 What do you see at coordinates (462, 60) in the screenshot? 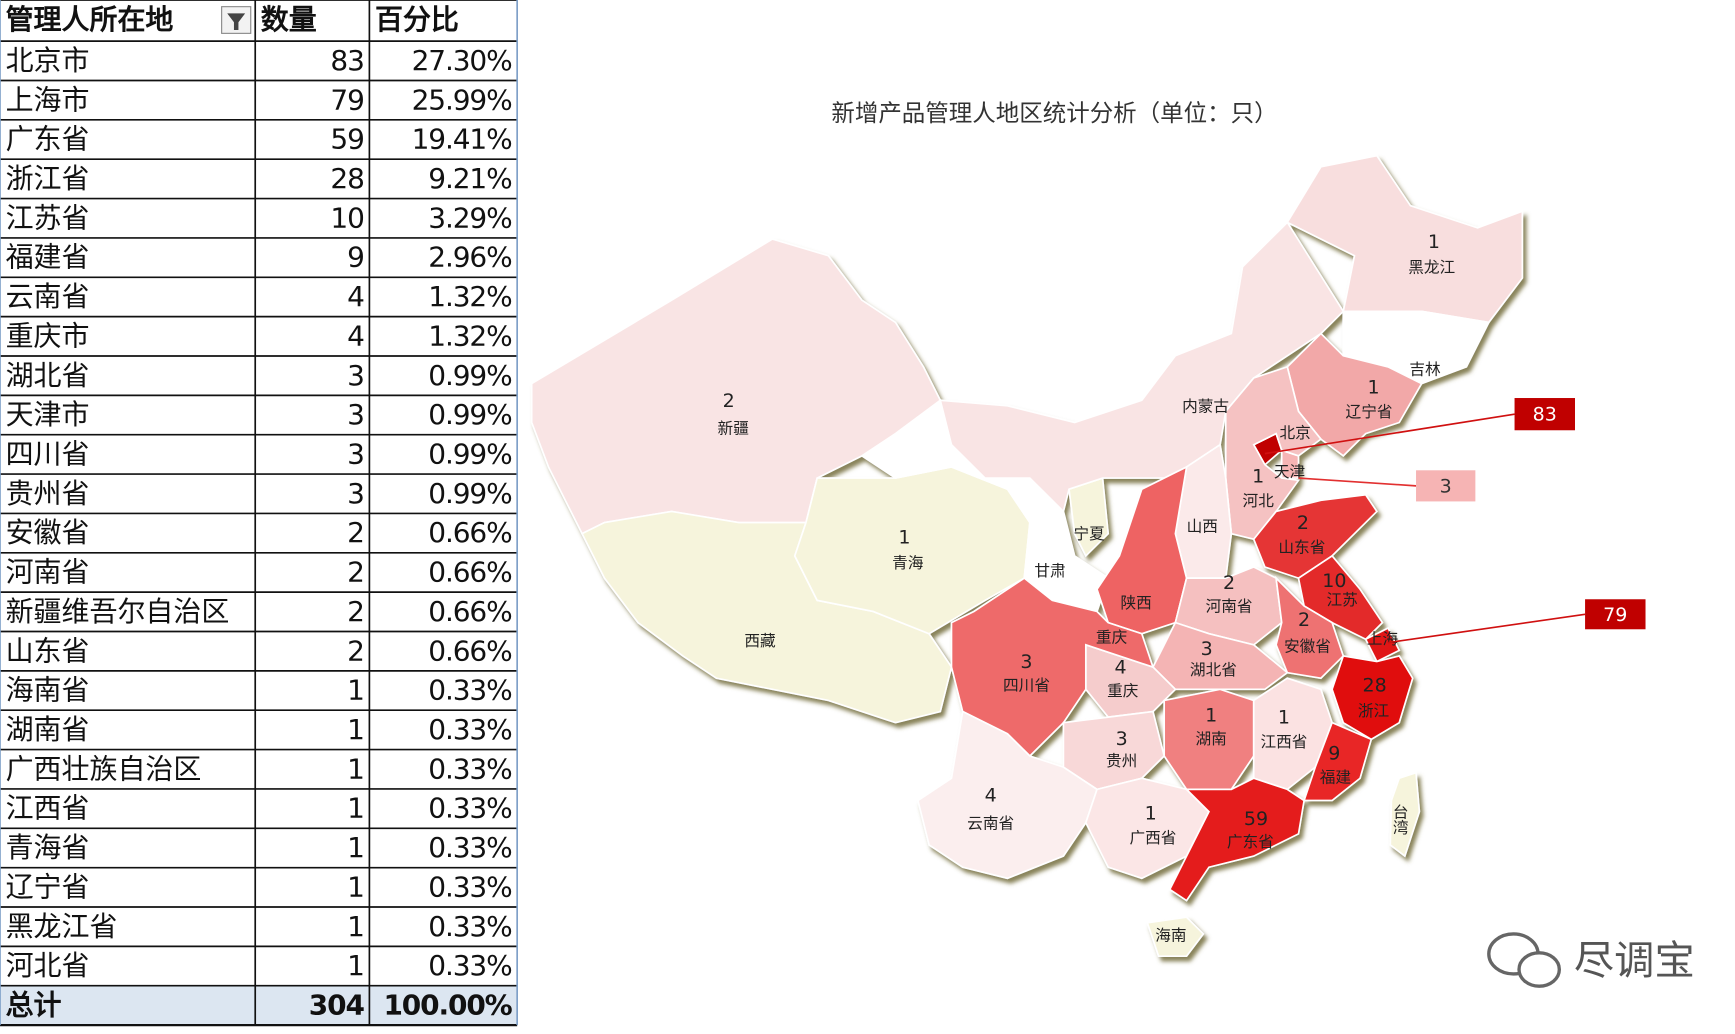
I see `table-cell: 27.30%` at bounding box center [462, 60].